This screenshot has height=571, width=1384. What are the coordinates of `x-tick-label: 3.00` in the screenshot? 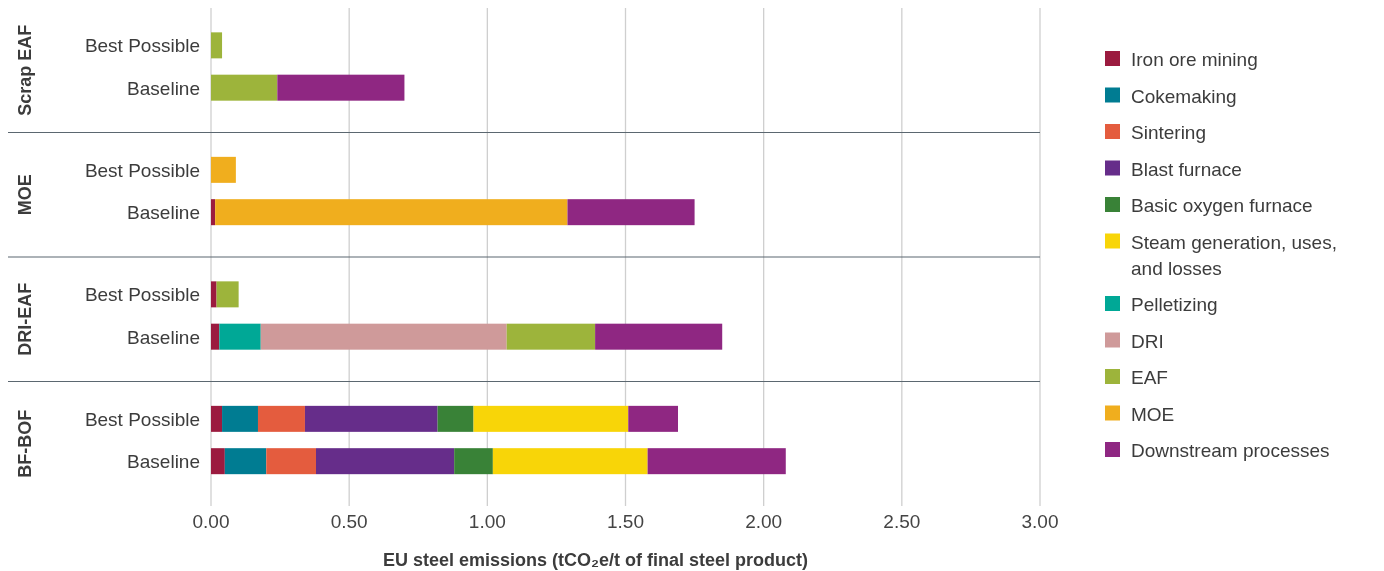 It's located at (1040, 521).